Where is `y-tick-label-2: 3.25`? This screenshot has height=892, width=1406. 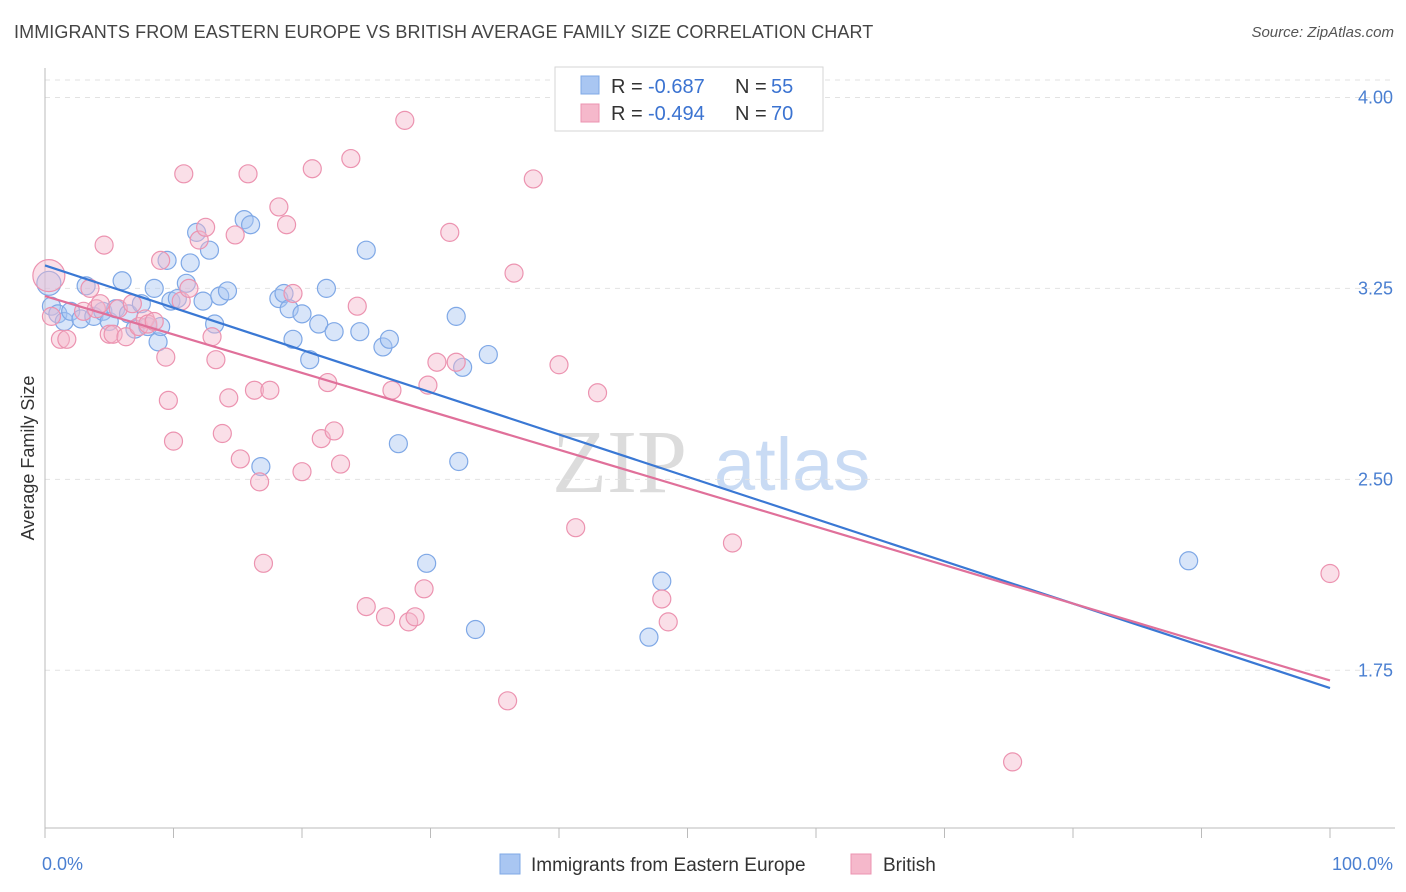 y-tick-label-2: 3.25 is located at coordinates (1375, 288).